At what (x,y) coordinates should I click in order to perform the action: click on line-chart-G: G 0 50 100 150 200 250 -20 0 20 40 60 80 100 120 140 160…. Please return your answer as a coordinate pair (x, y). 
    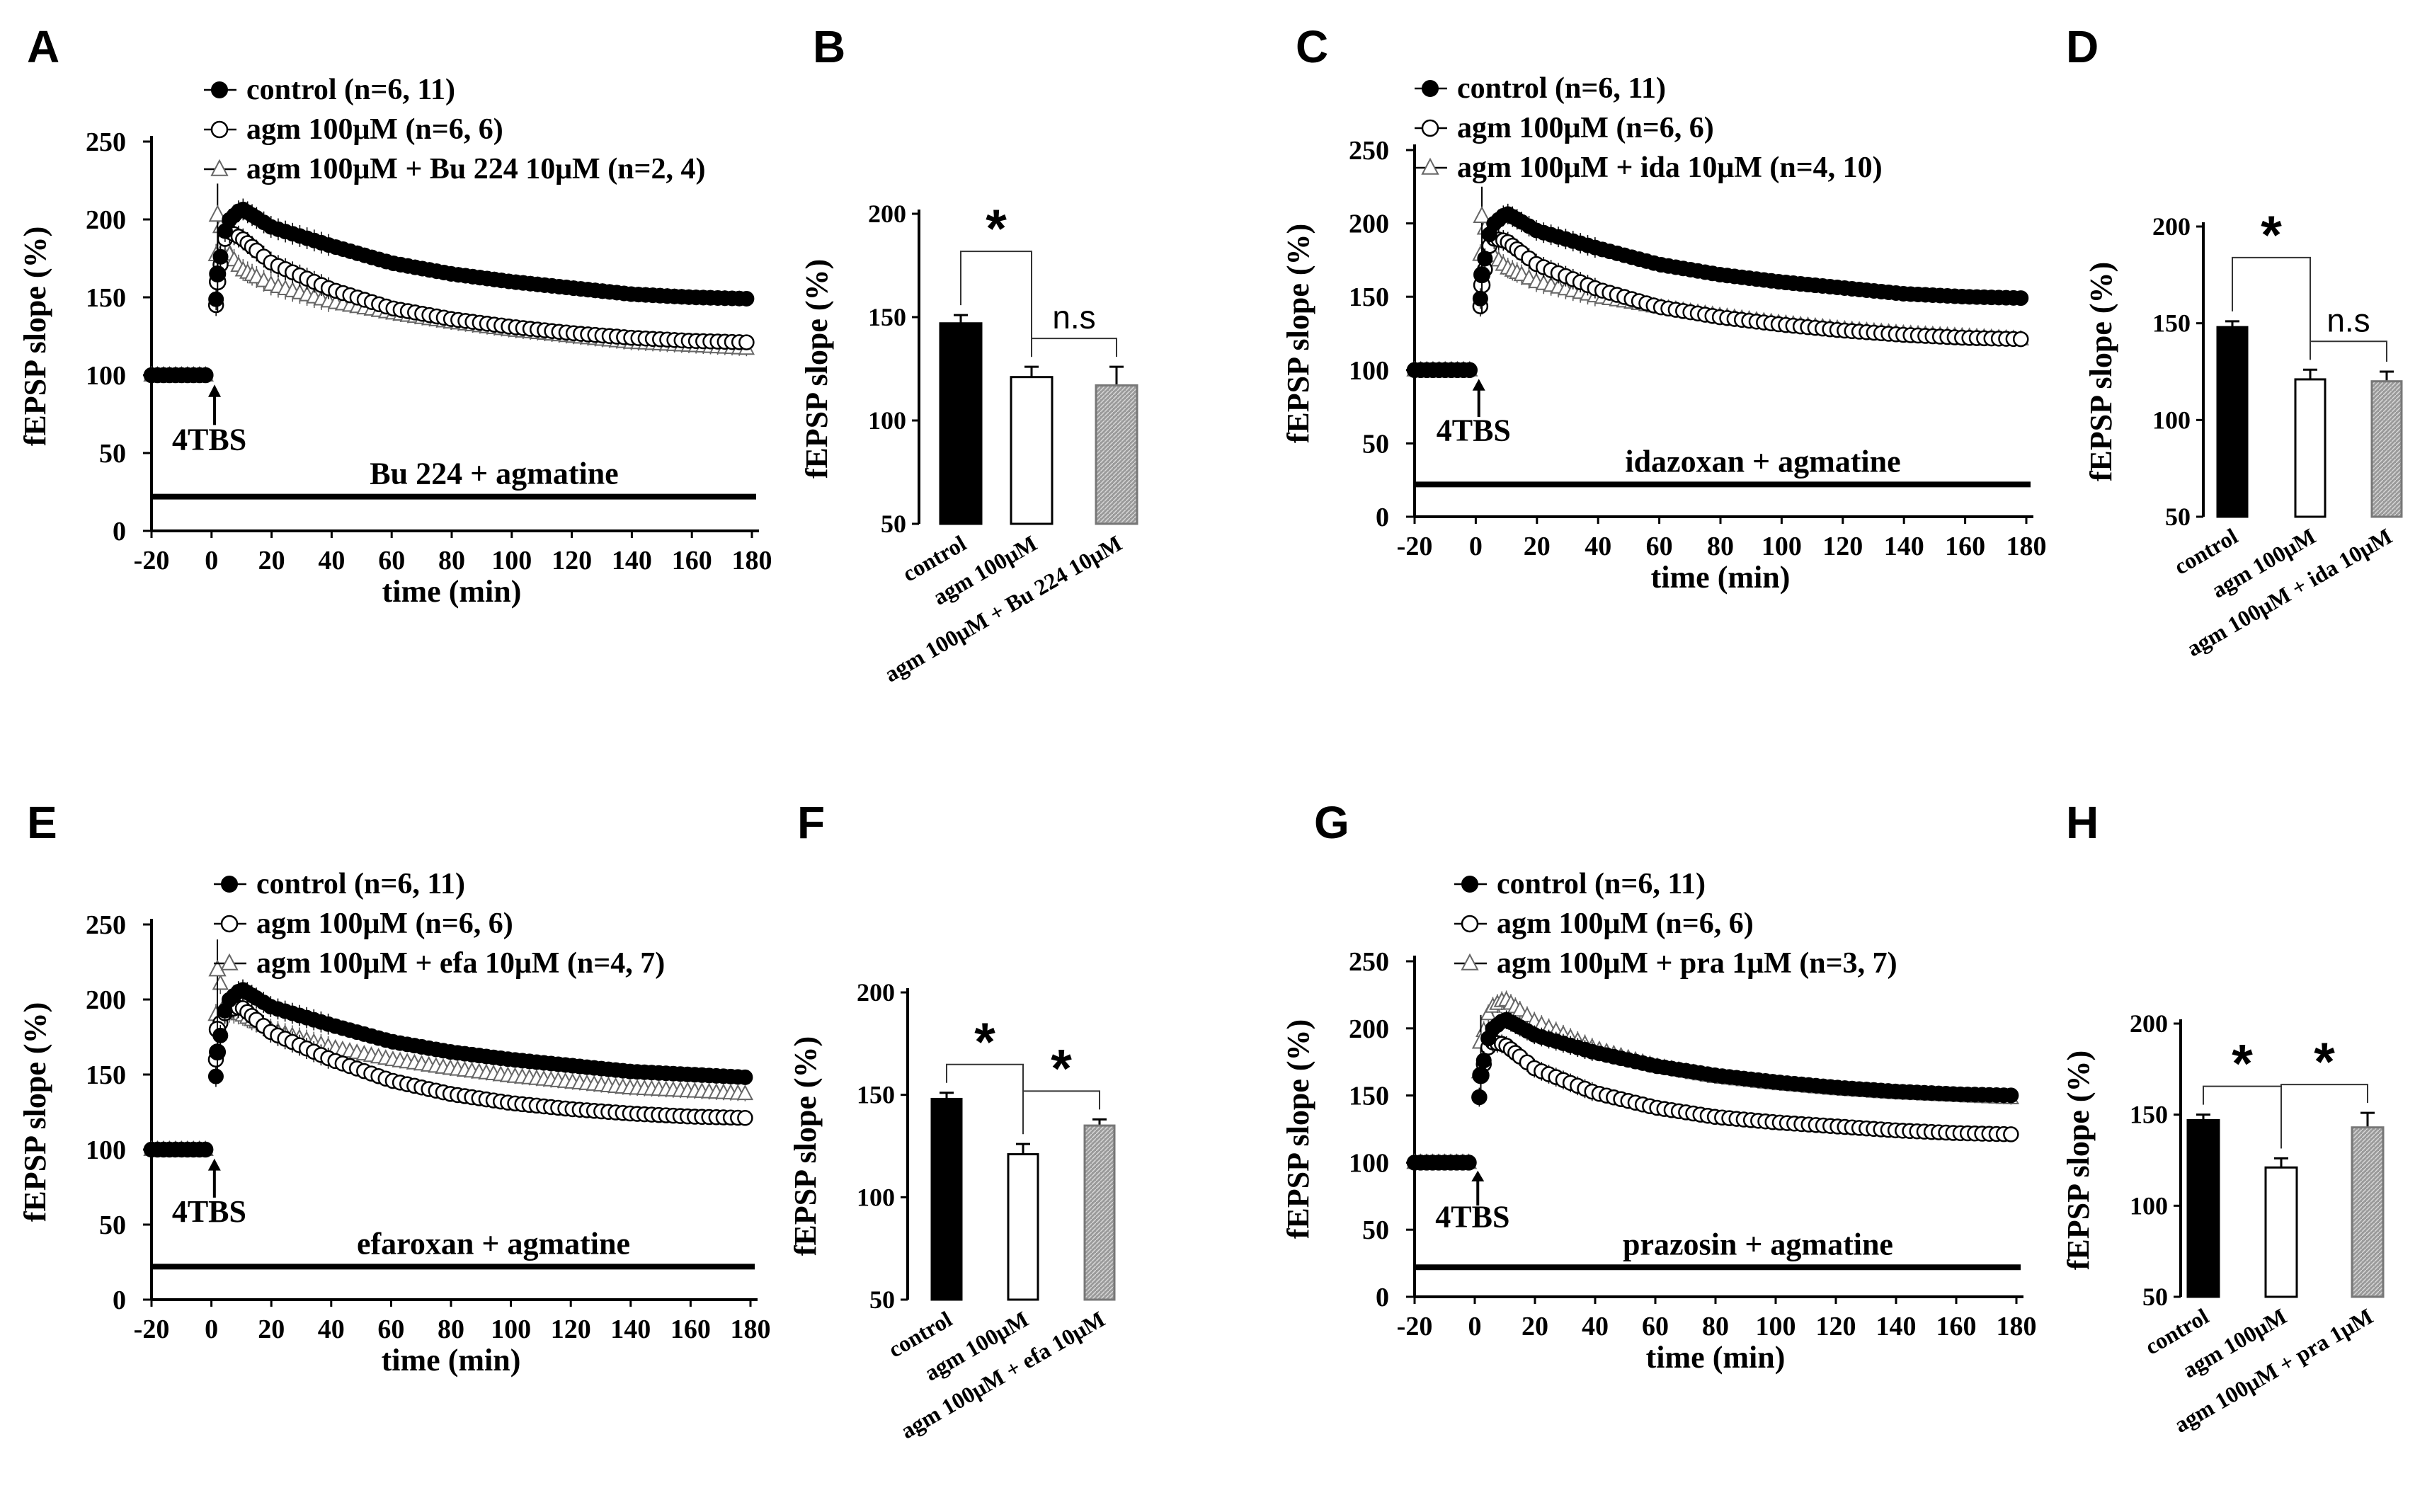
    Looking at the image, I should click on (1659, 1086).